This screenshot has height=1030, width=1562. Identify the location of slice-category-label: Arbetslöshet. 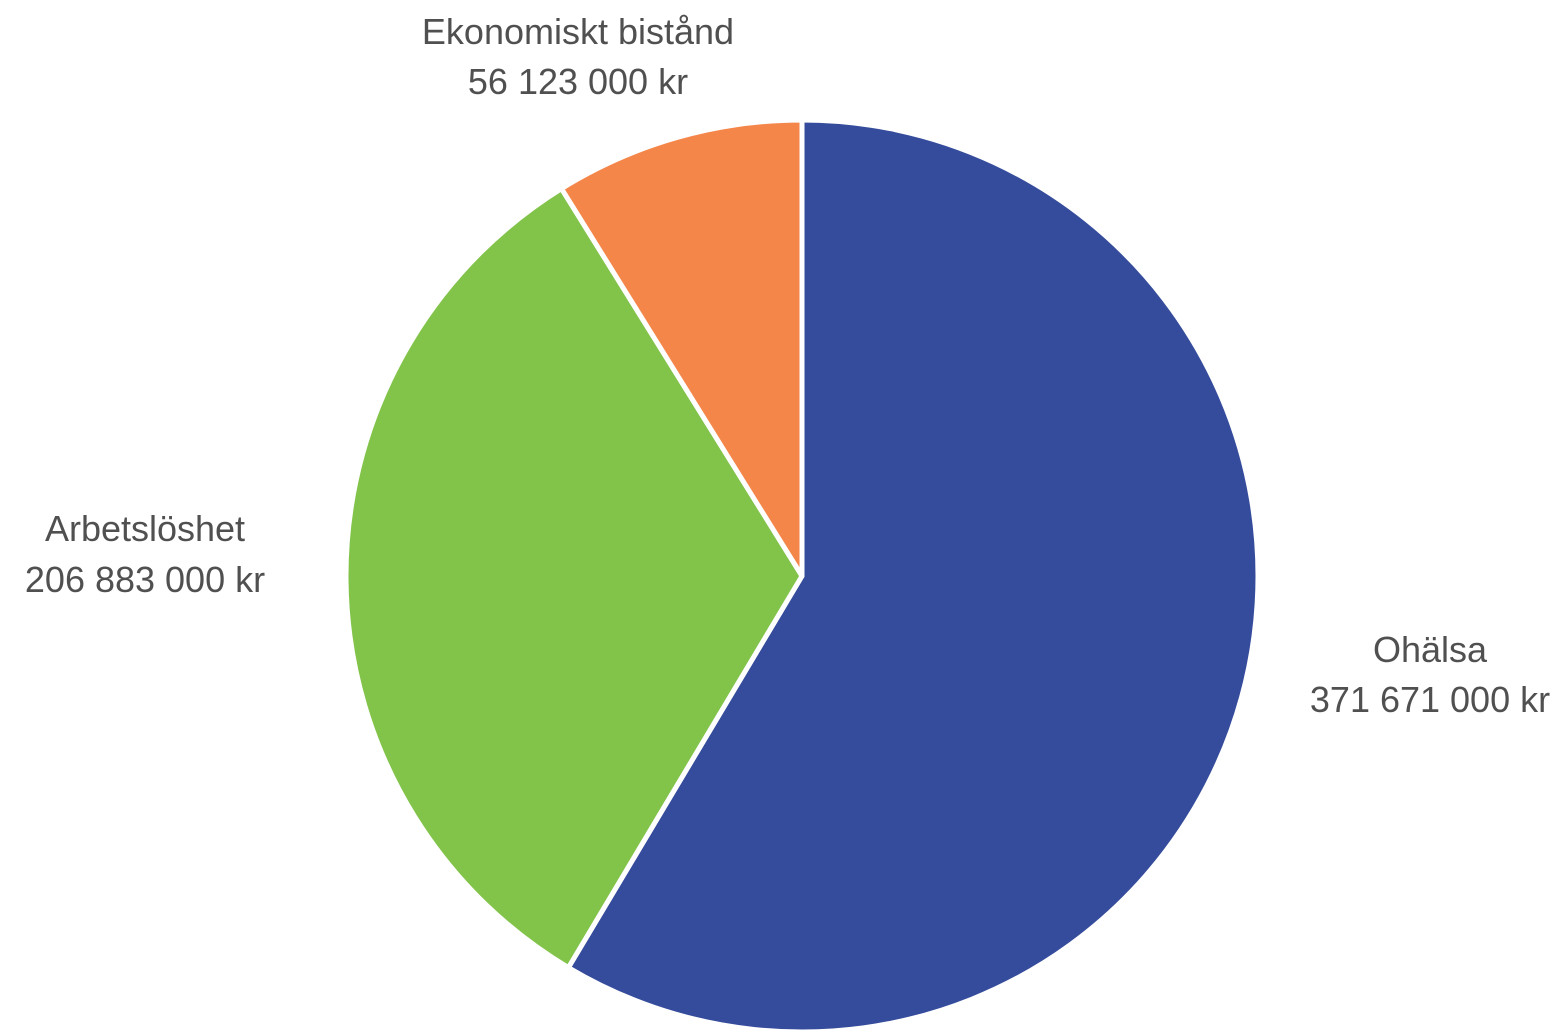
(145, 528).